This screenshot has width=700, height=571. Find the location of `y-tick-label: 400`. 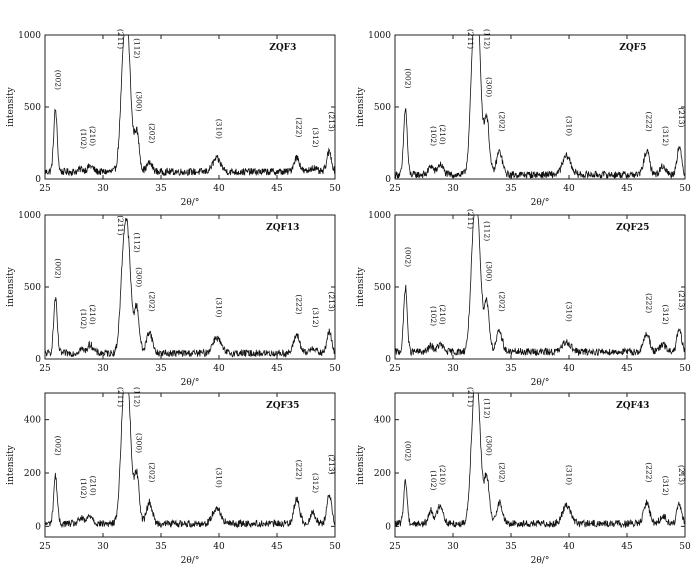

y-tick-label: 400 is located at coordinates (32, 421).